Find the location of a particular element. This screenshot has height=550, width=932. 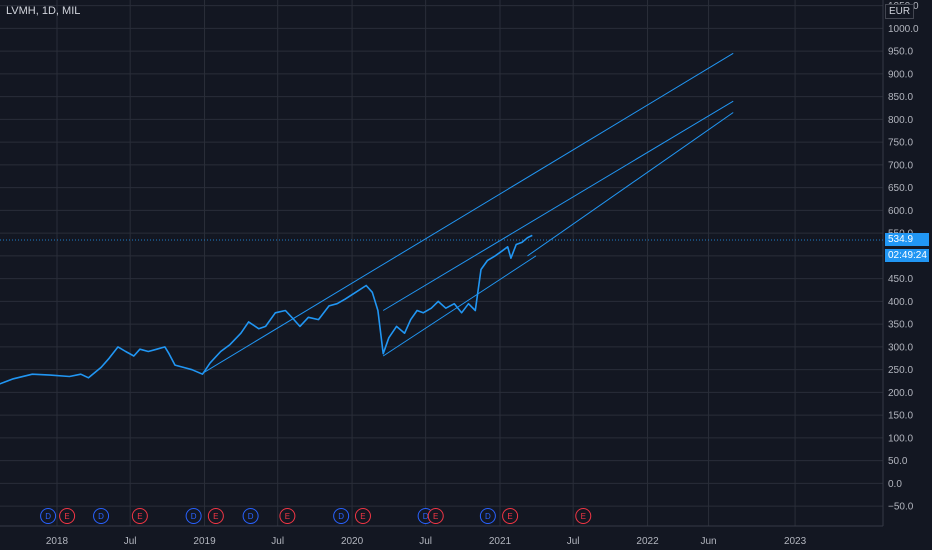

x-tick-label: 2019 is located at coordinates (204, 541).